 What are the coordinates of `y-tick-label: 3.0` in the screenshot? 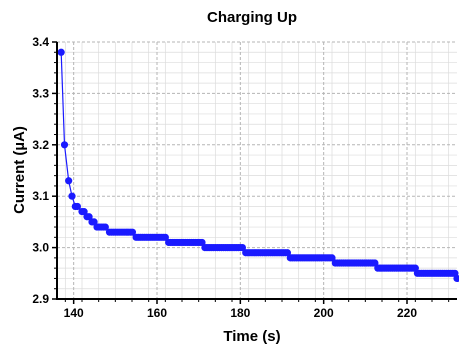 It's located at (40, 248).